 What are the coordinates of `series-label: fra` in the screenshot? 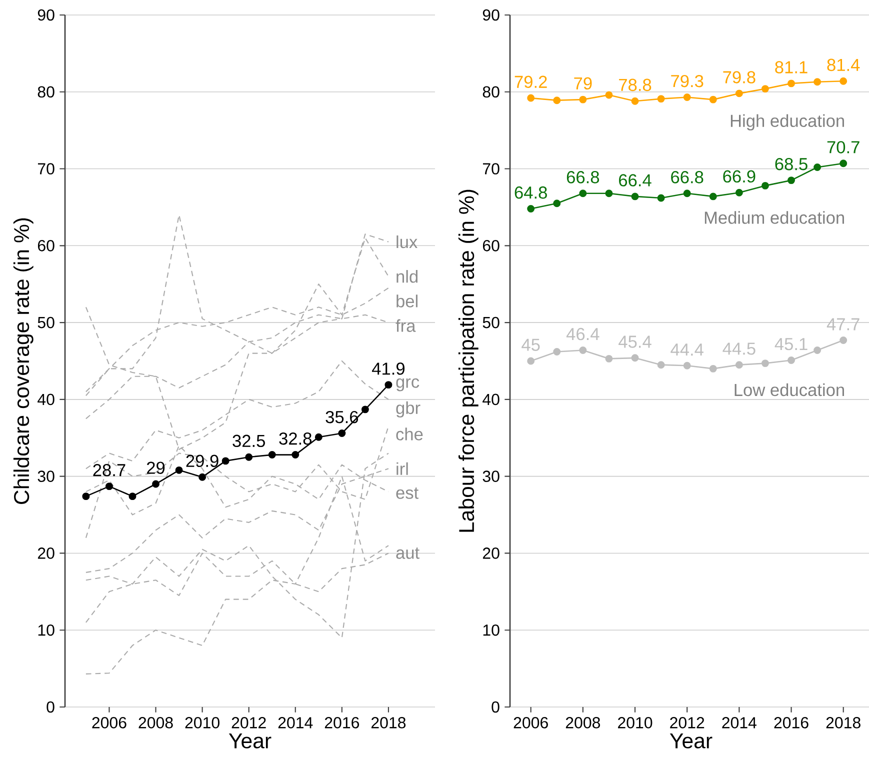 It's located at (406, 325).